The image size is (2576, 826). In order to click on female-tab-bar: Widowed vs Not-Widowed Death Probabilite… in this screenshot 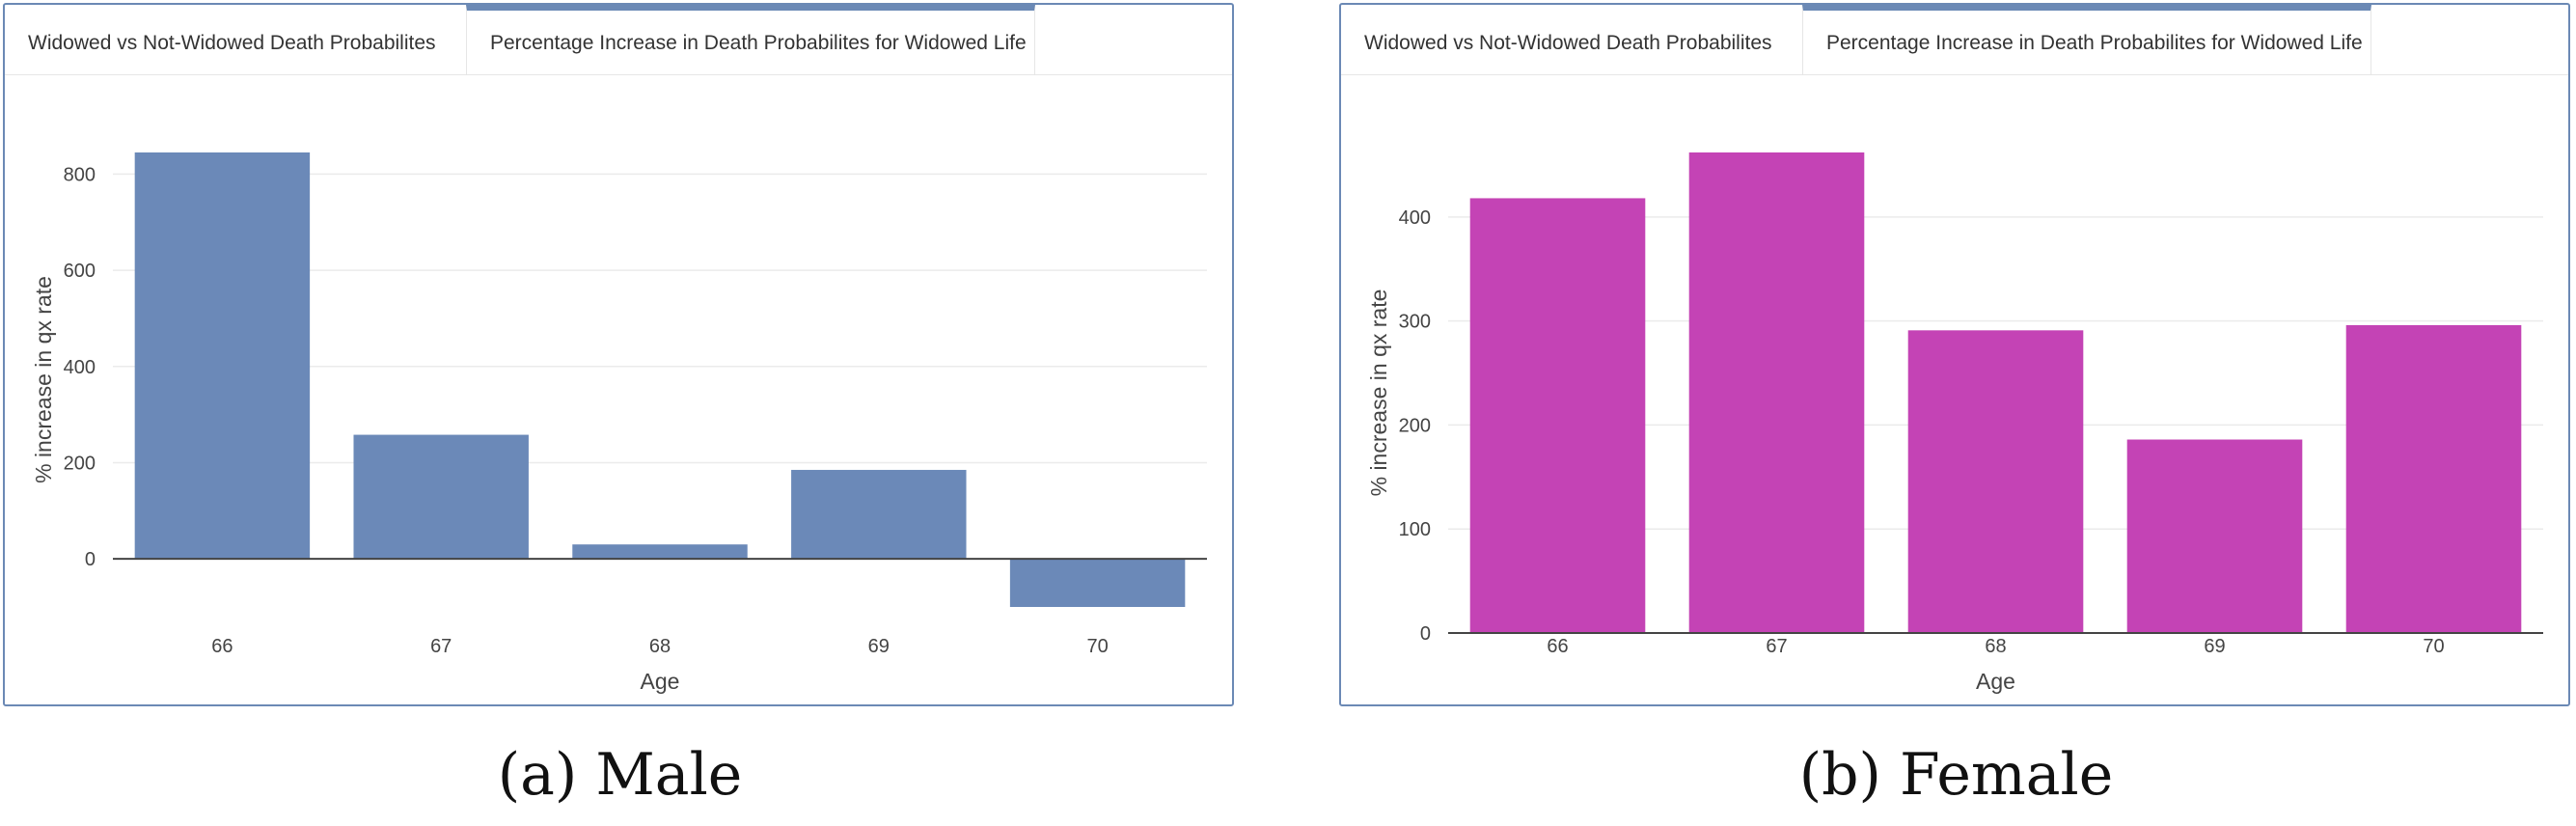, I will do `click(1955, 40)`.